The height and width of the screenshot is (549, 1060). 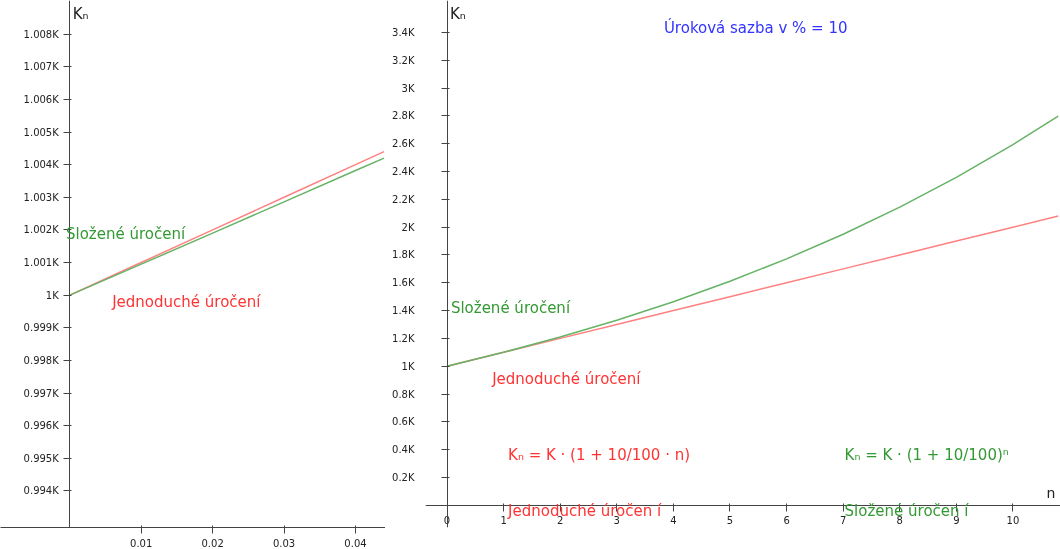 What do you see at coordinates (403, 255) in the screenshot?
I see `y-tick-label: 1.8K` at bounding box center [403, 255].